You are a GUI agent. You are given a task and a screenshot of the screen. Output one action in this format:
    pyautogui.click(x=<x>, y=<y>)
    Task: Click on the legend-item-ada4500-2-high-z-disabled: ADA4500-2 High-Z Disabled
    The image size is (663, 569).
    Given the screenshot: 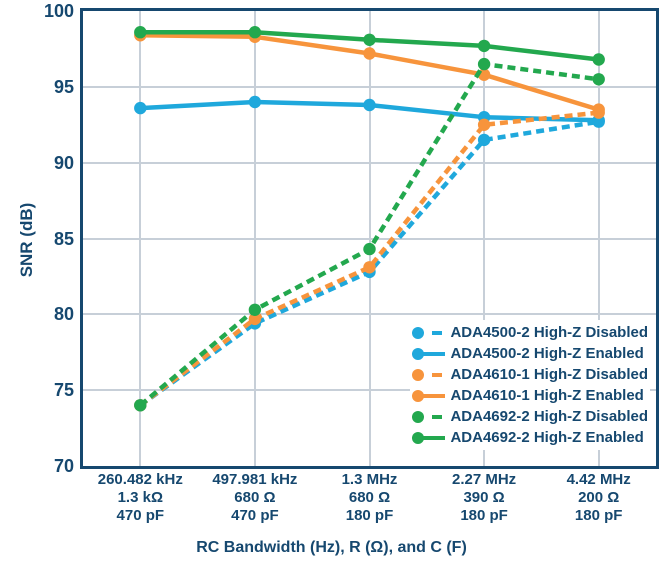 What is the action you would take?
    pyautogui.click(x=530, y=332)
    